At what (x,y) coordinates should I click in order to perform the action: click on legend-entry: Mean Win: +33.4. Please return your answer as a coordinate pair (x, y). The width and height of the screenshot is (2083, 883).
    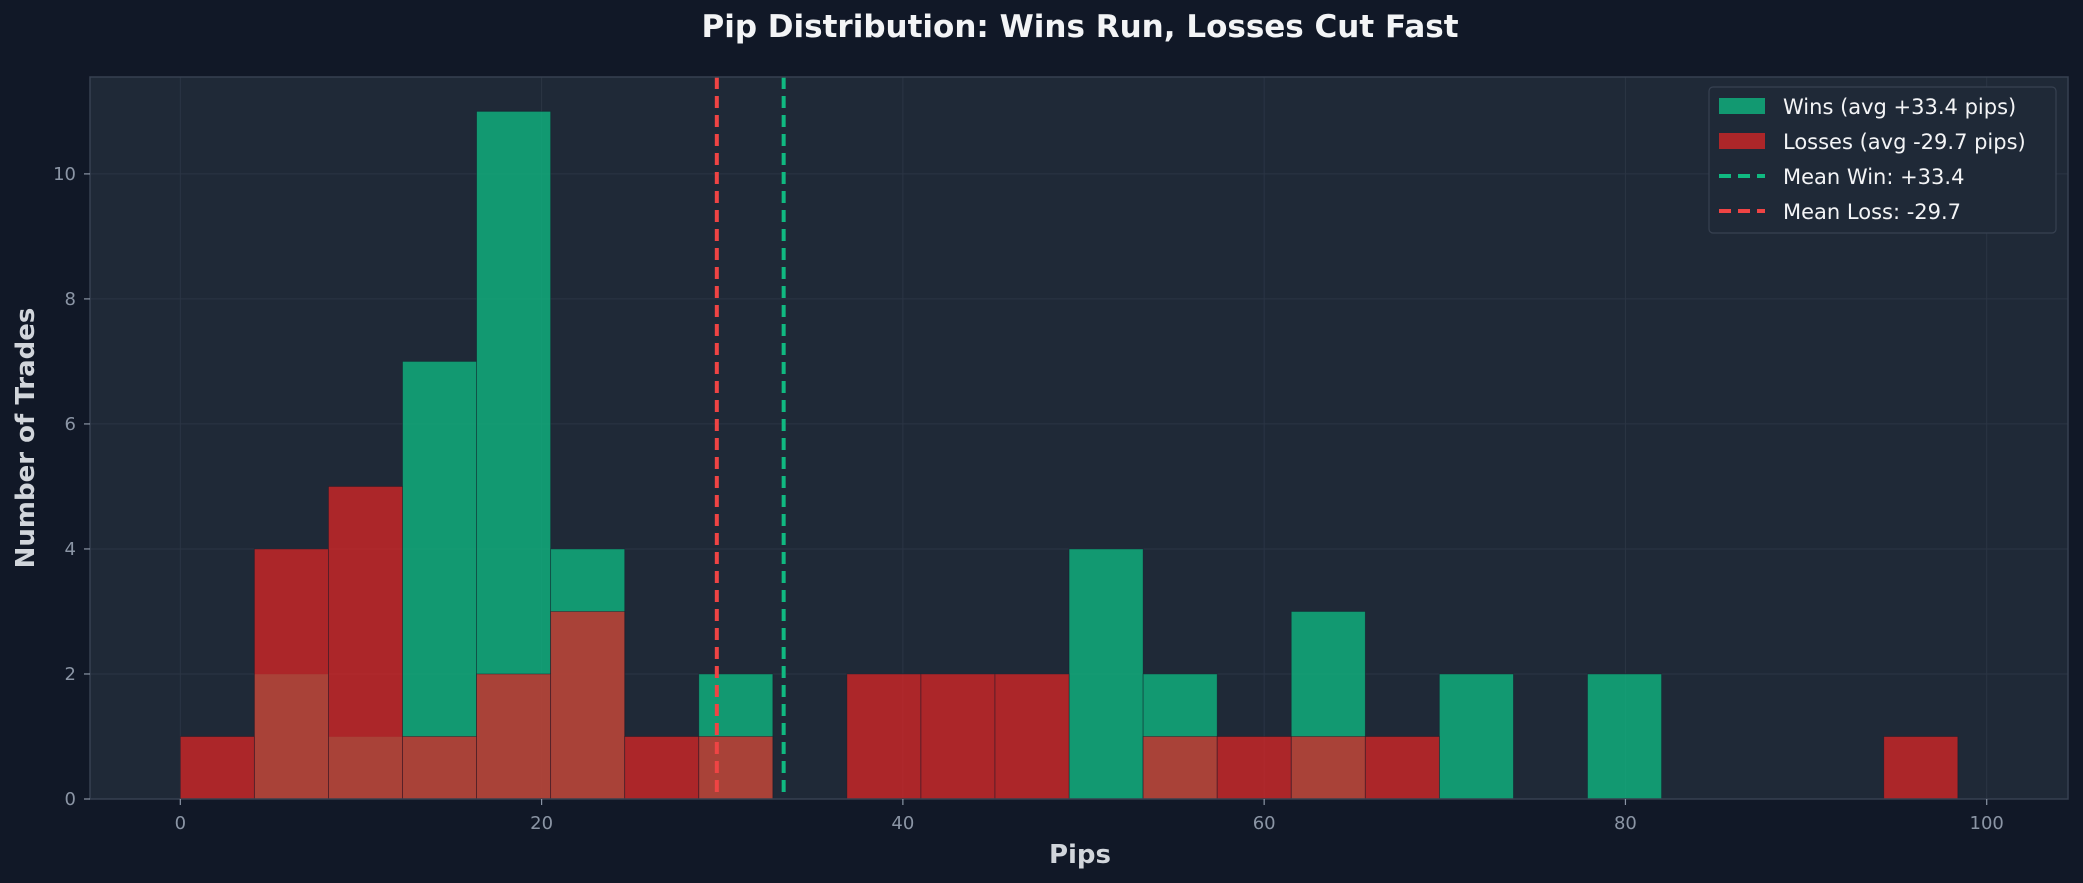
    Looking at the image, I should click on (1841, 177).